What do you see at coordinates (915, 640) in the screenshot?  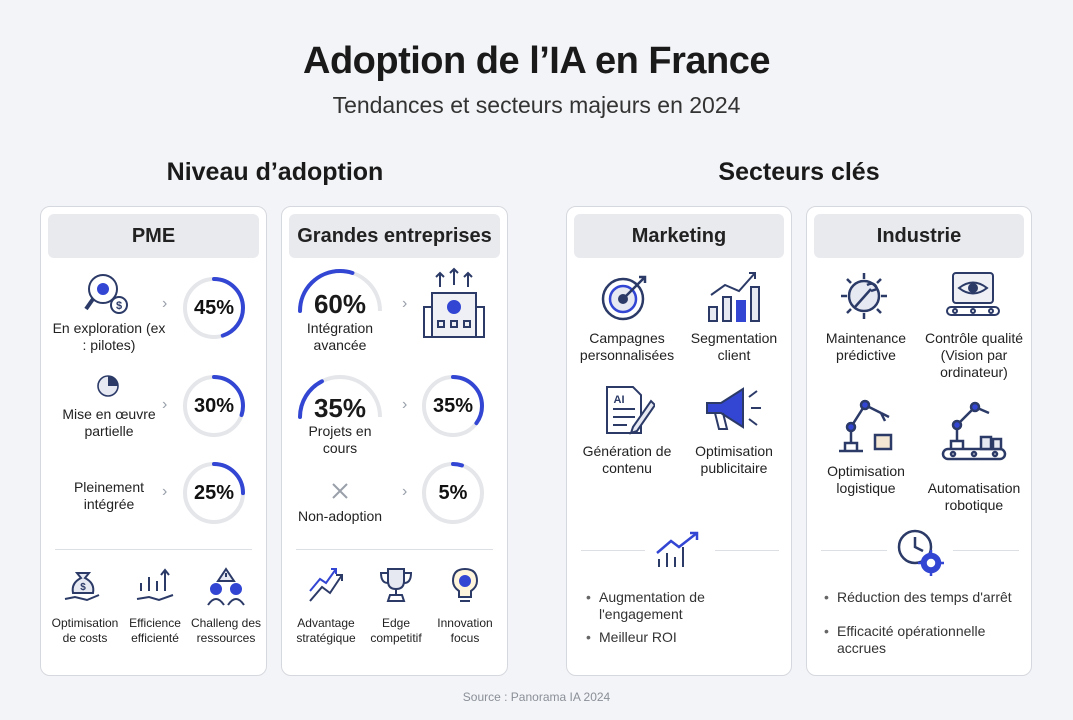 I see `industrie-bullet2: Efficacité opérationnelle accrues` at bounding box center [915, 640].